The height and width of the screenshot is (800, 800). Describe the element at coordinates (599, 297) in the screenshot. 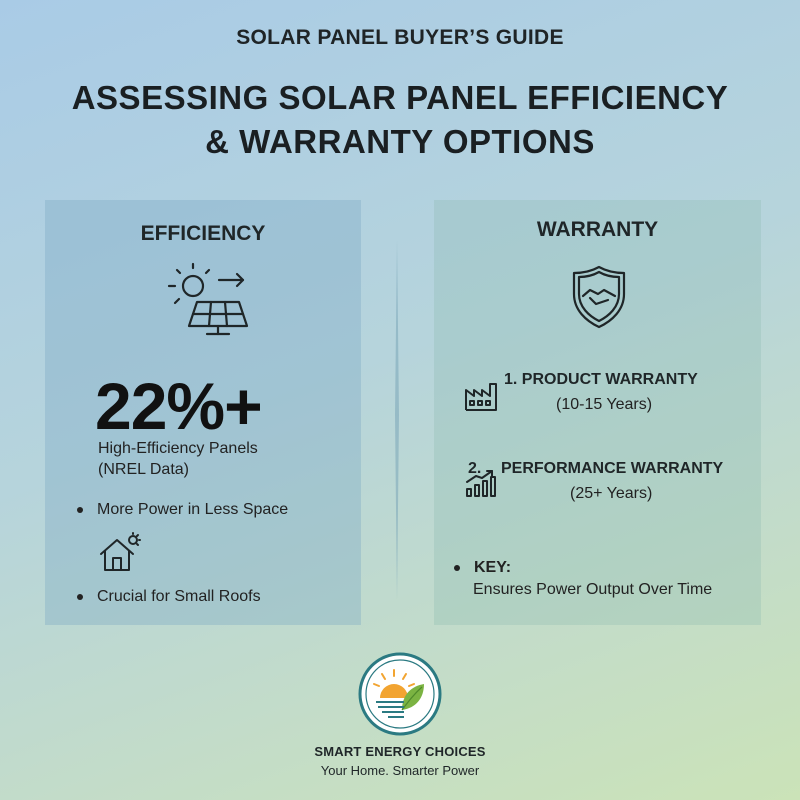

I see `shield-handshake-icon` at that location.